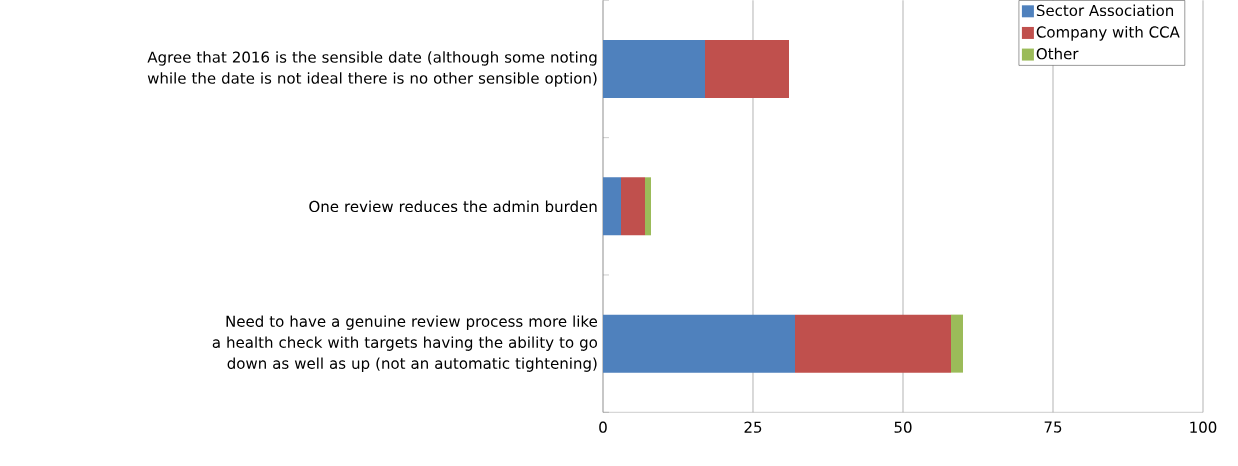 This screenshot has width=1238, height=466. What do you see at coordinates (453, 206) in the screenshot?
I see `y-tick-label: One review reduces the admin burden` at bounding box center [453, 206].